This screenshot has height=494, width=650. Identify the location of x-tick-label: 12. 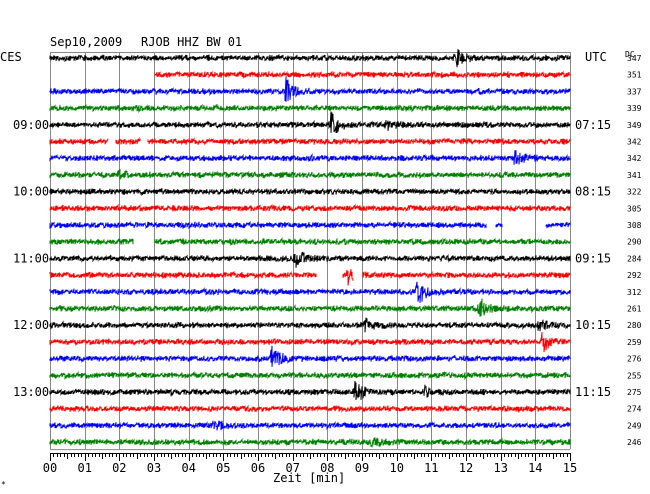
(466, 468).